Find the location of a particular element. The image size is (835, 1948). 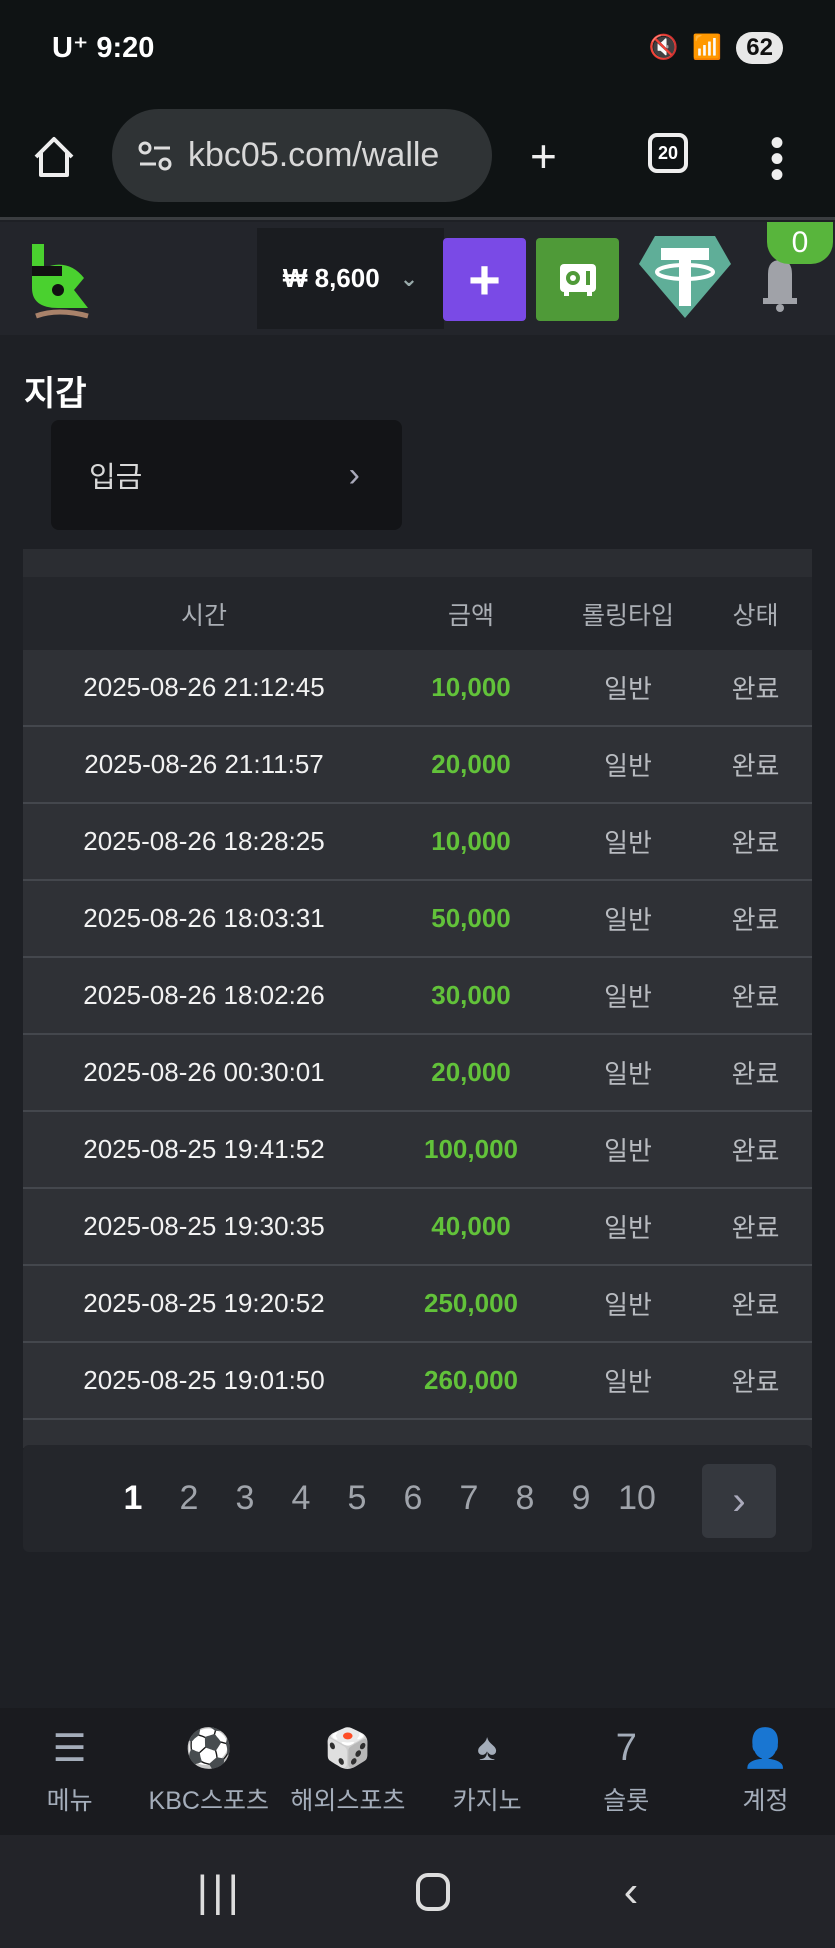

table-row: 2025-08-26 18:02:26 30,000 일반 완료 is located at coordinates (417, 996).